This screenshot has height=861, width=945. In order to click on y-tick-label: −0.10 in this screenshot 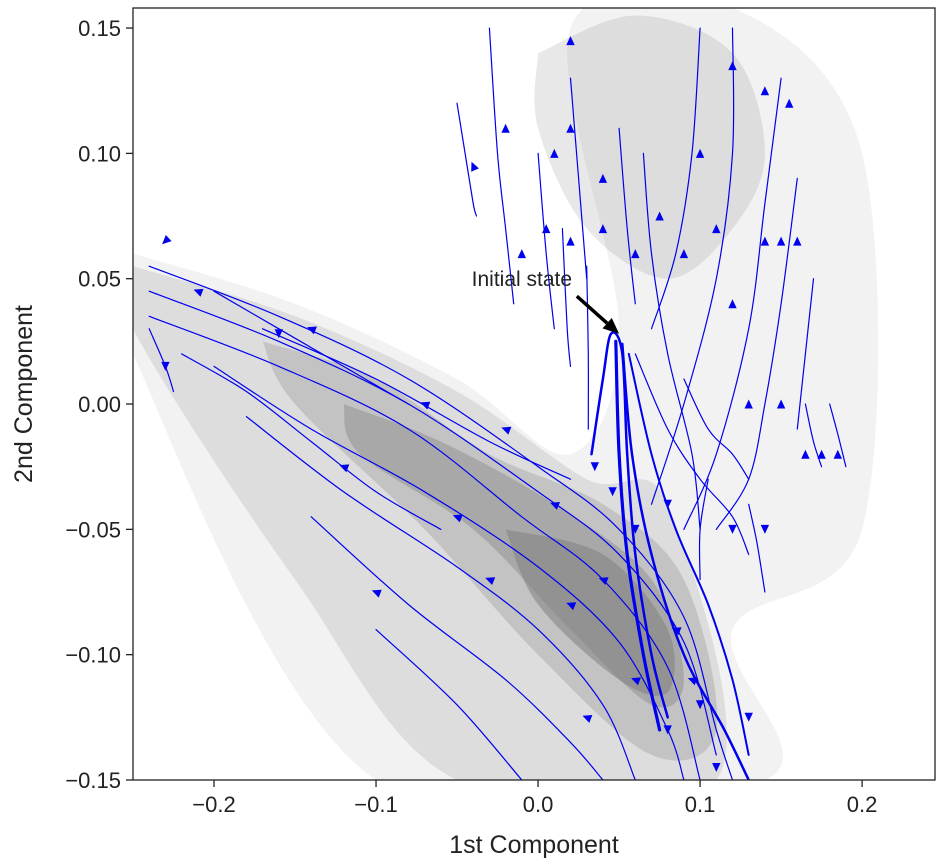, I will do `click(93, 655)`.